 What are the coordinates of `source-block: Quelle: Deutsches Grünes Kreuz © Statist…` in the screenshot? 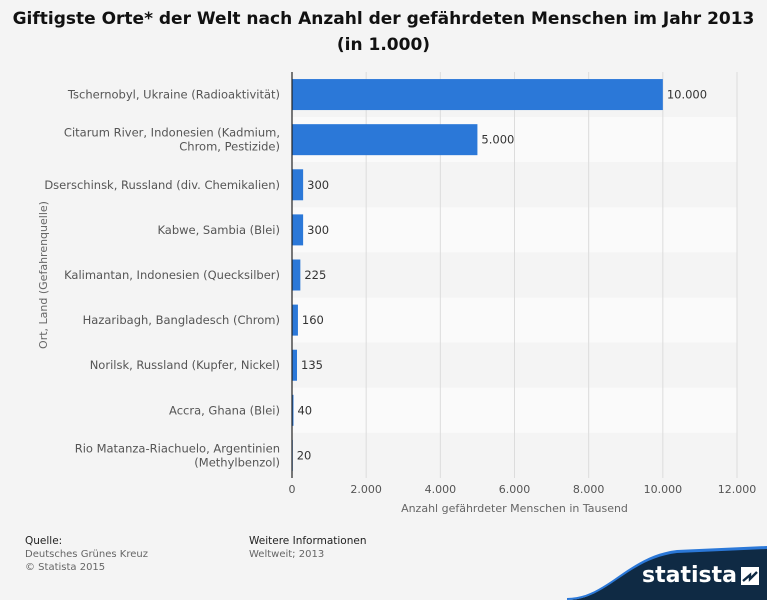 It's located at (86, 554).